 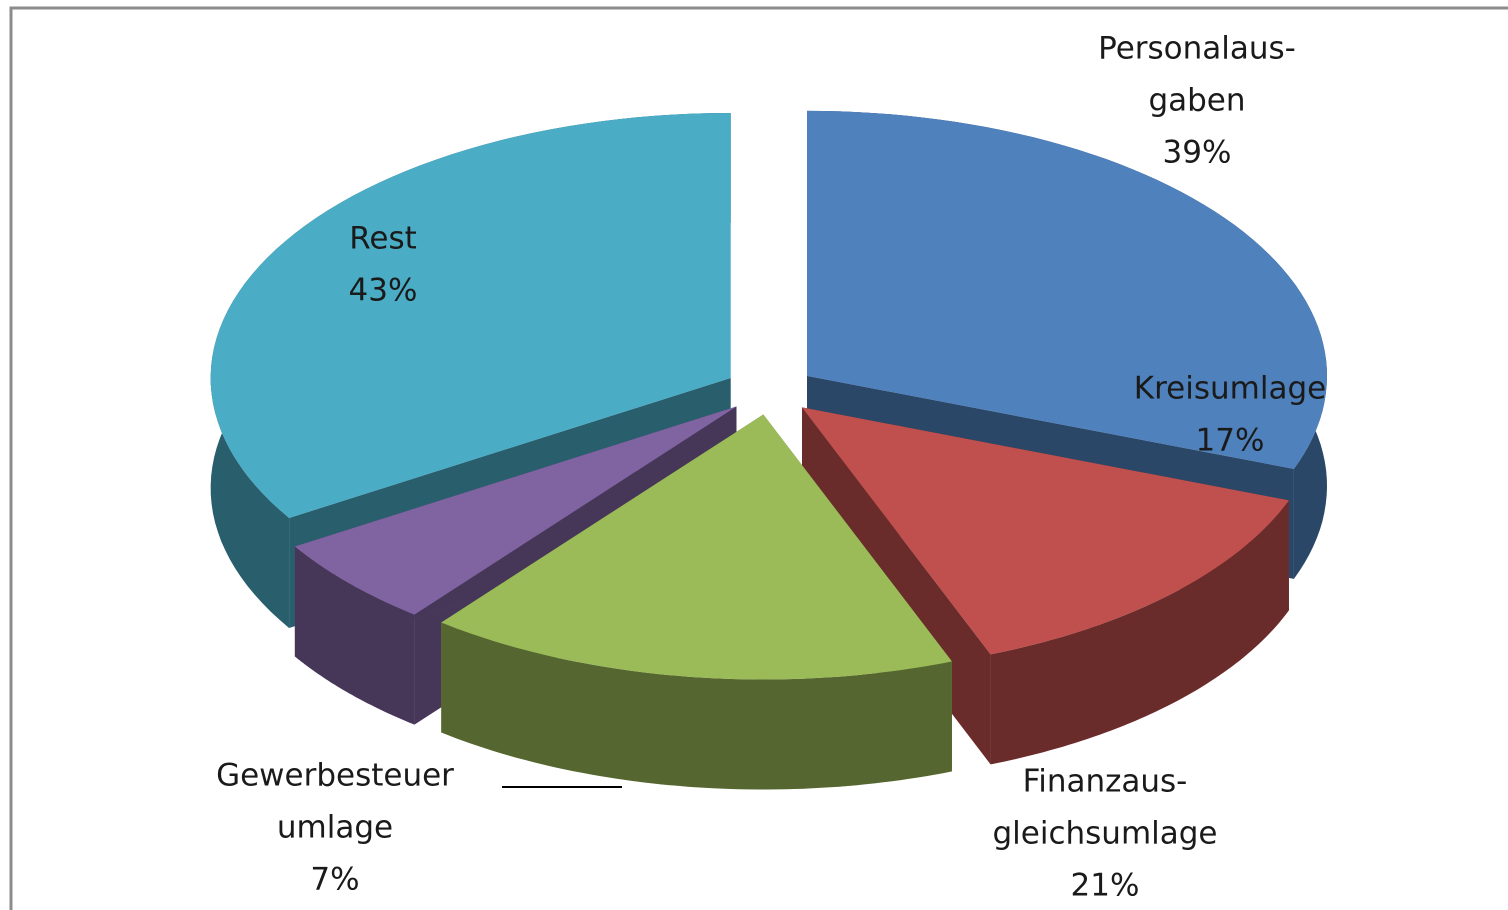 I want to click on data-label-value: 17%, so click(x=1230, y=441).